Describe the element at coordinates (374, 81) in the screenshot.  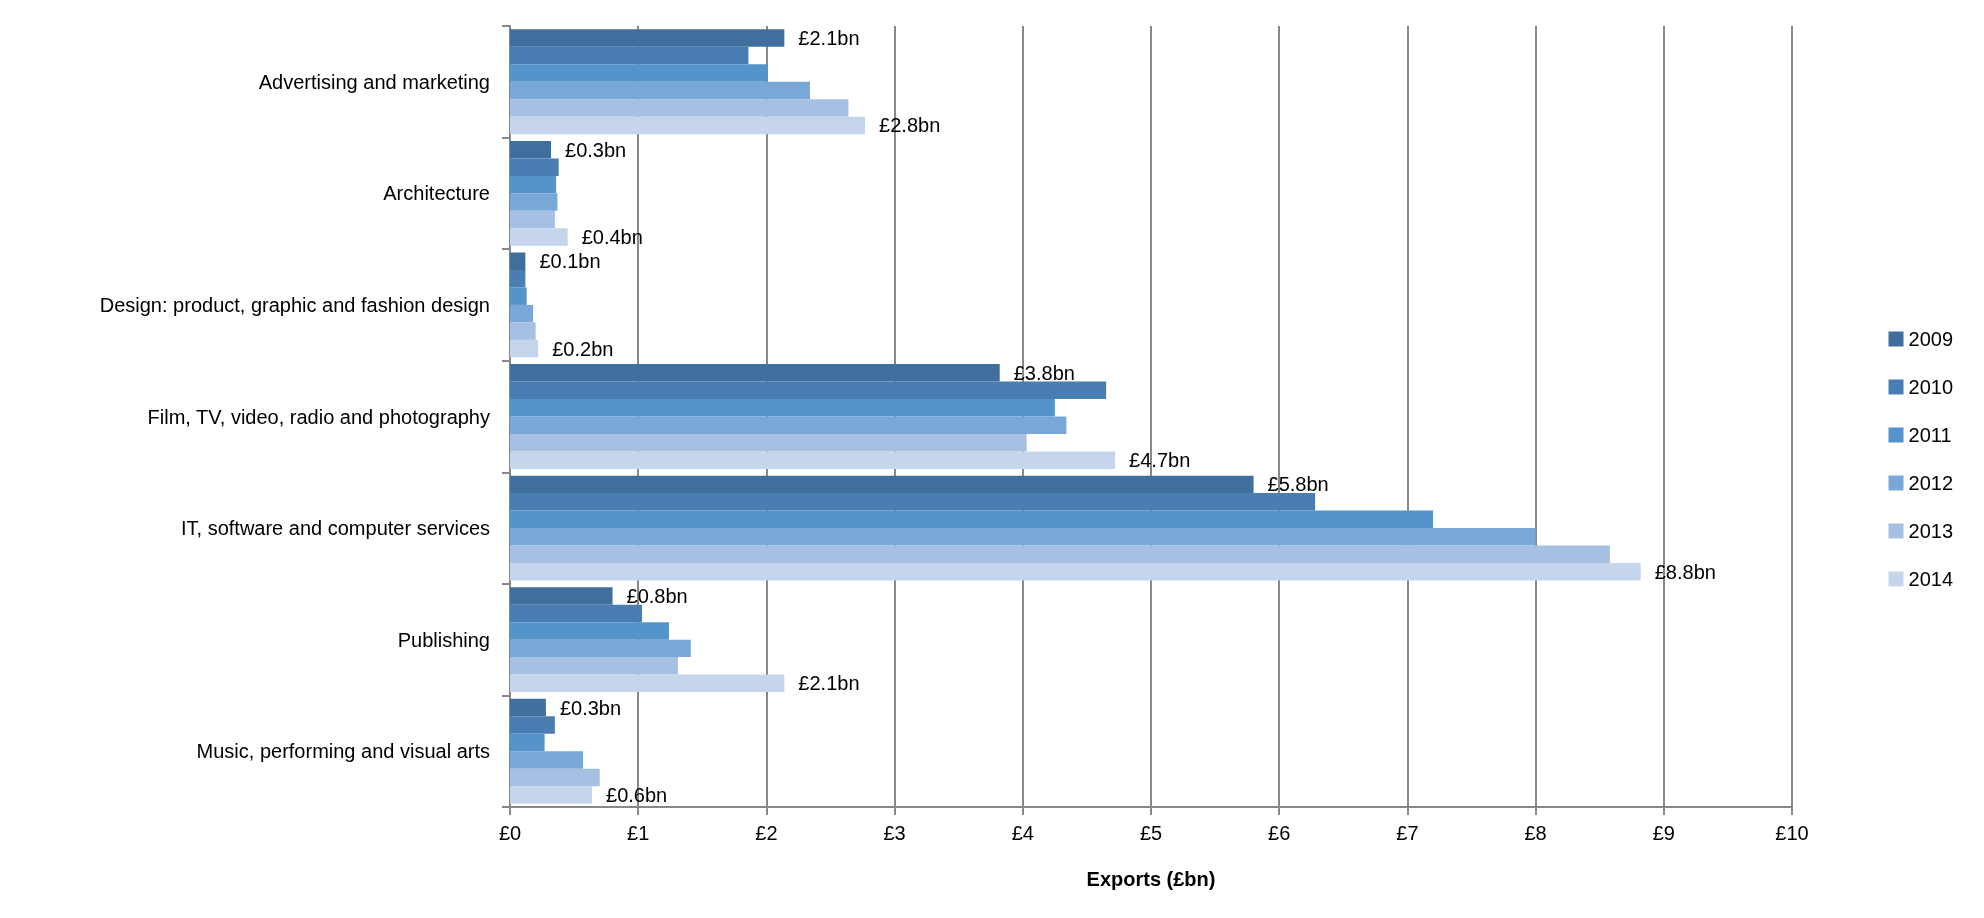
I see `y-tick-label: Advertising and marketing` at that location.